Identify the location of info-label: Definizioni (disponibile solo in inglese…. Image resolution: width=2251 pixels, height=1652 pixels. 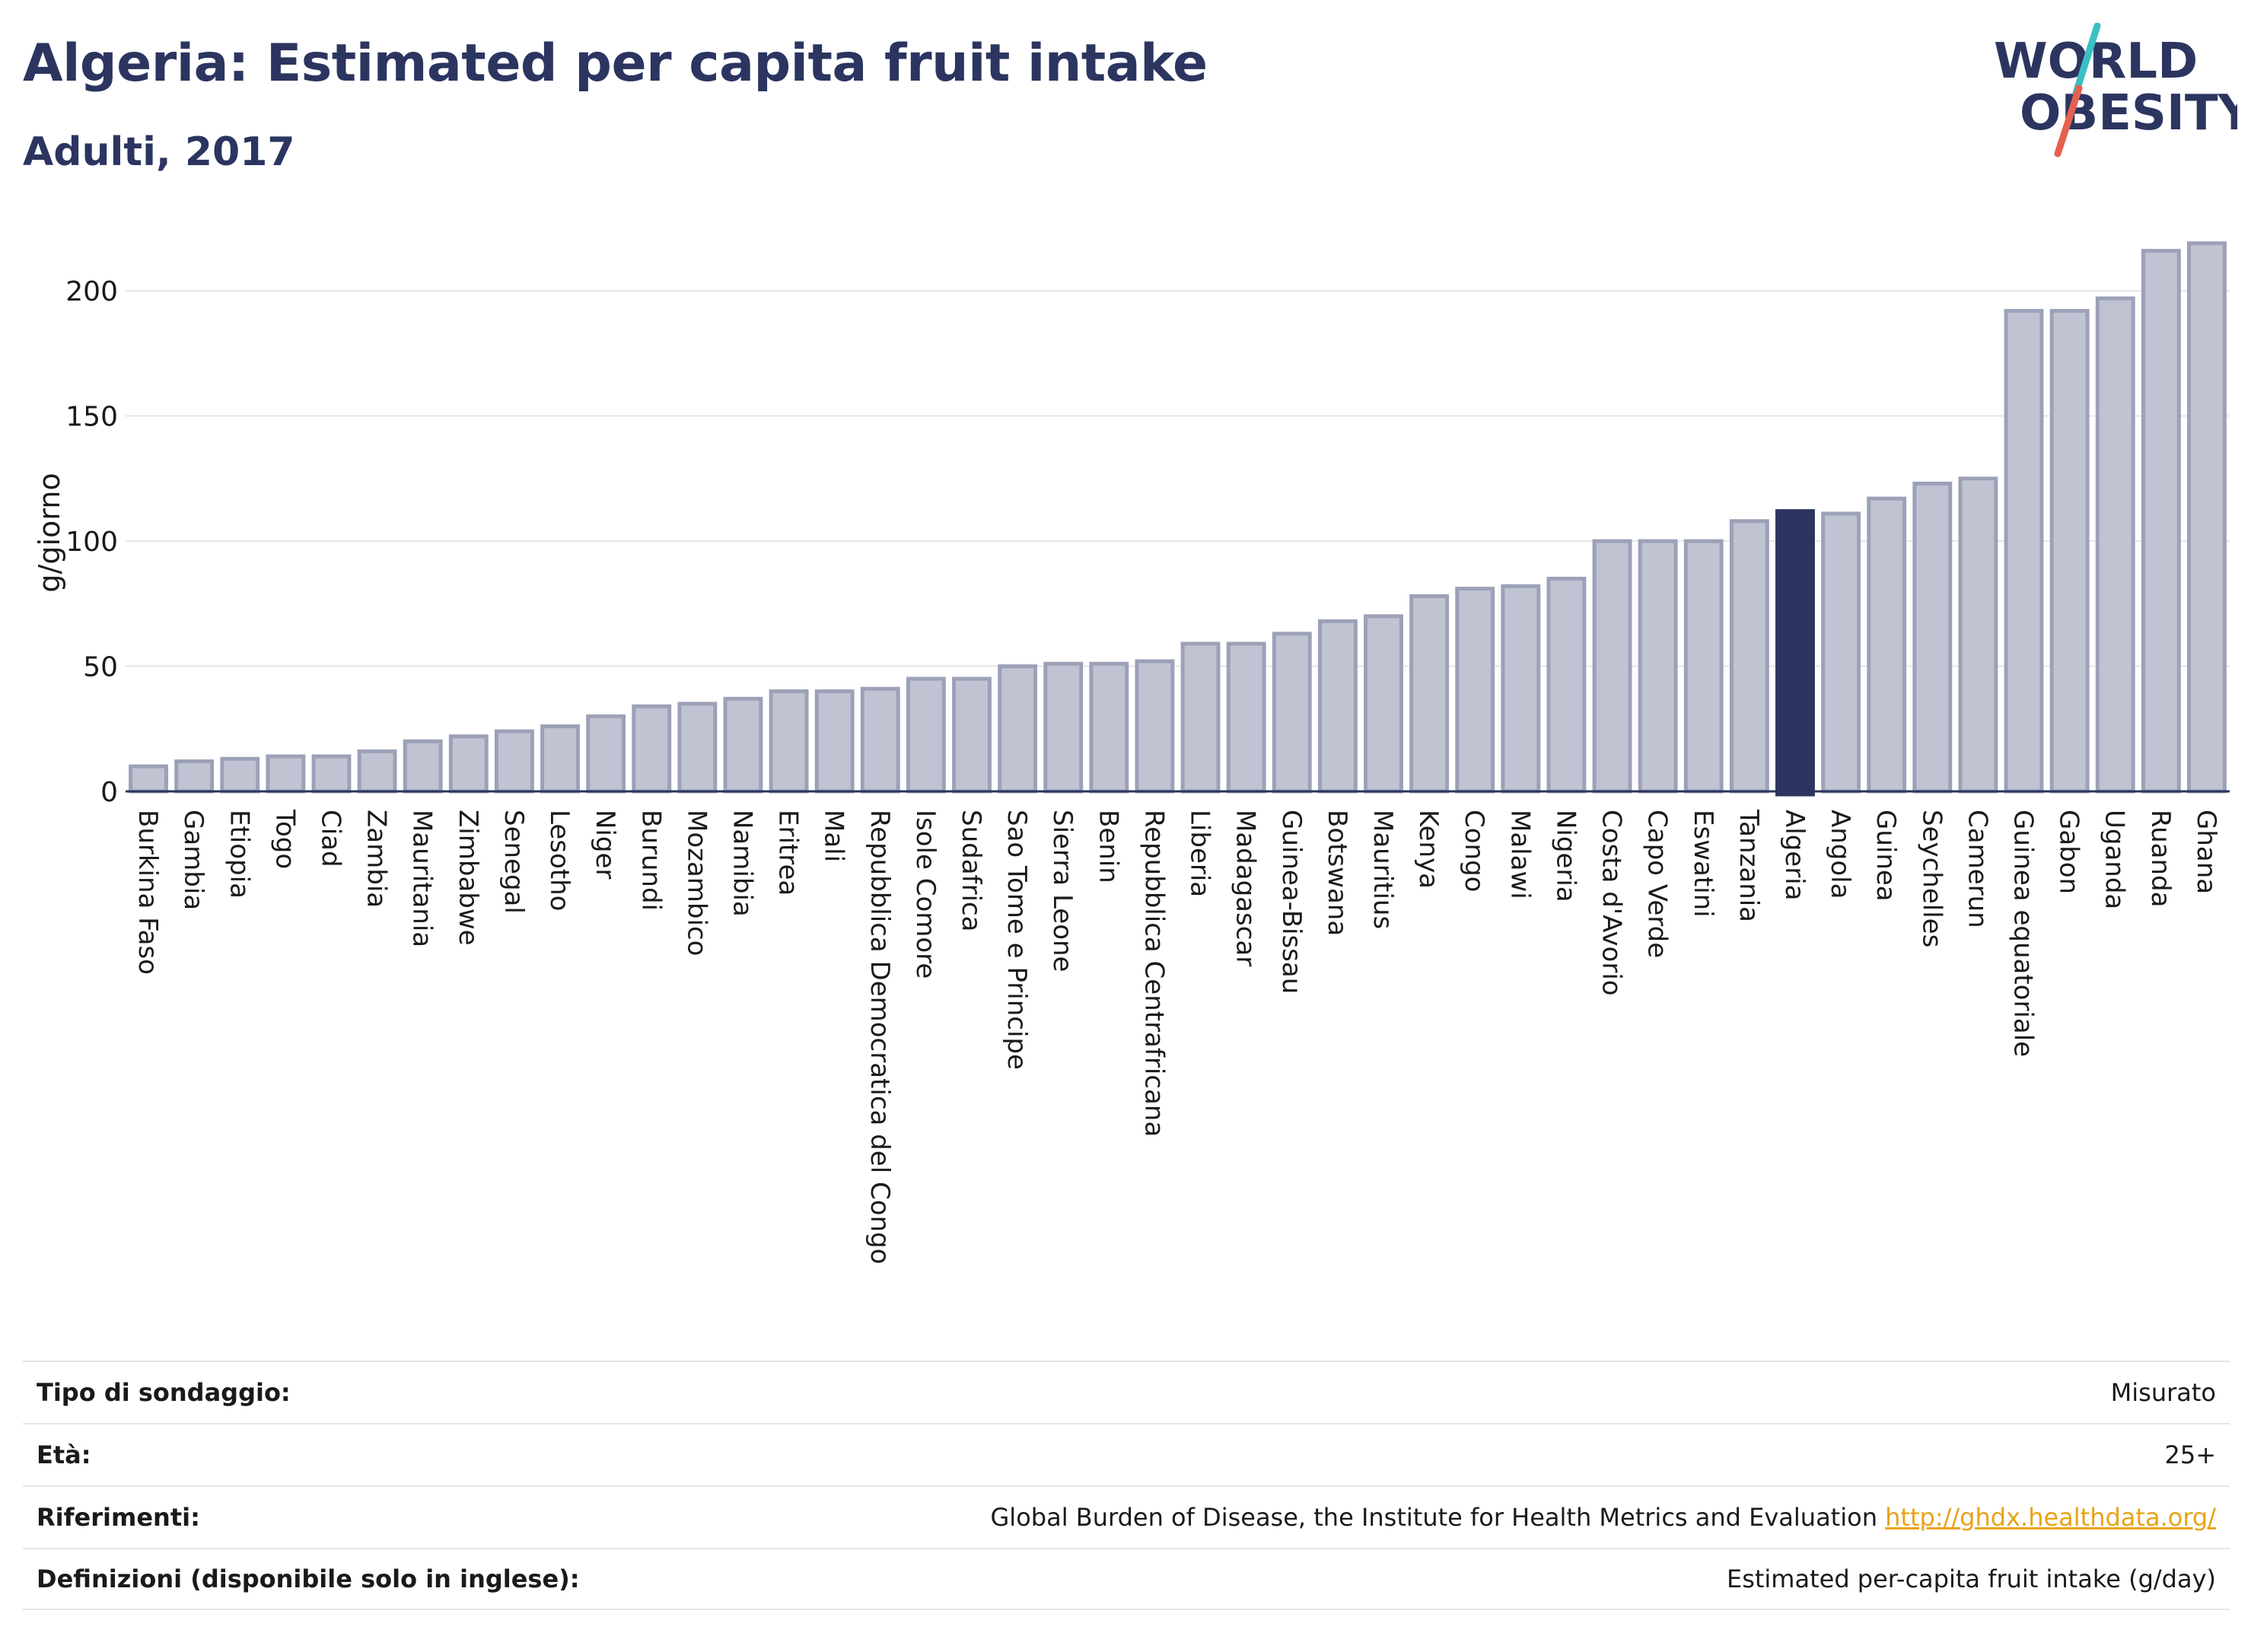
(308, 1578).